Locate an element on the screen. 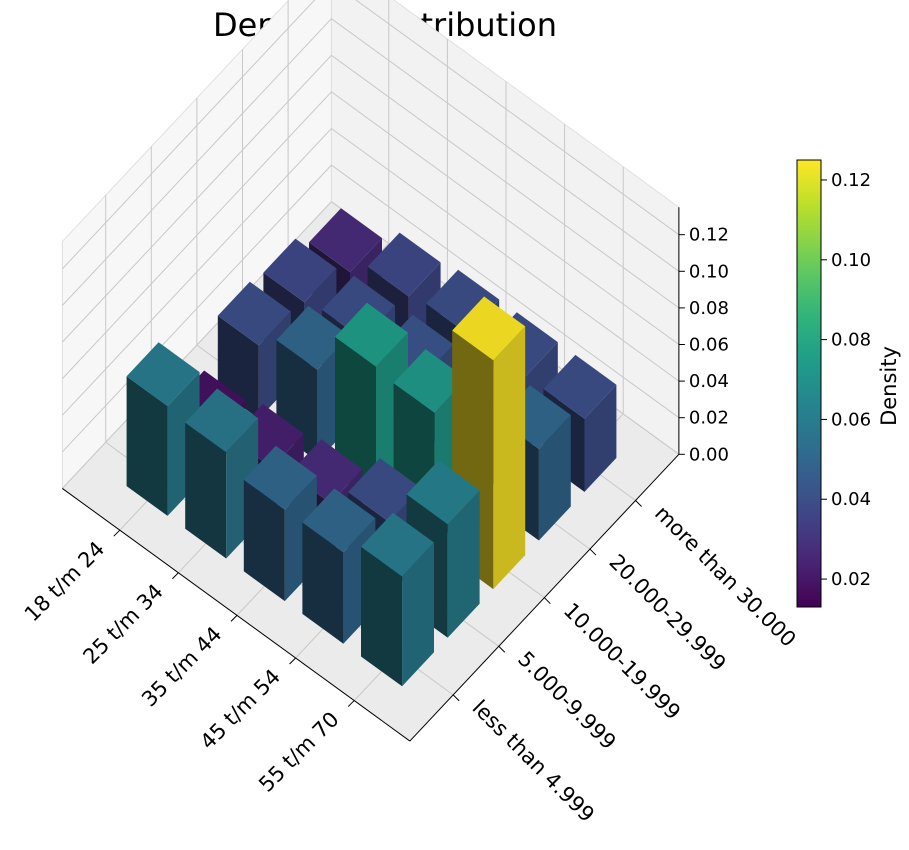 This screenshot has height=850, width=909. colorbar-tick-label: 0.10 is located at coordinates (851, 260).